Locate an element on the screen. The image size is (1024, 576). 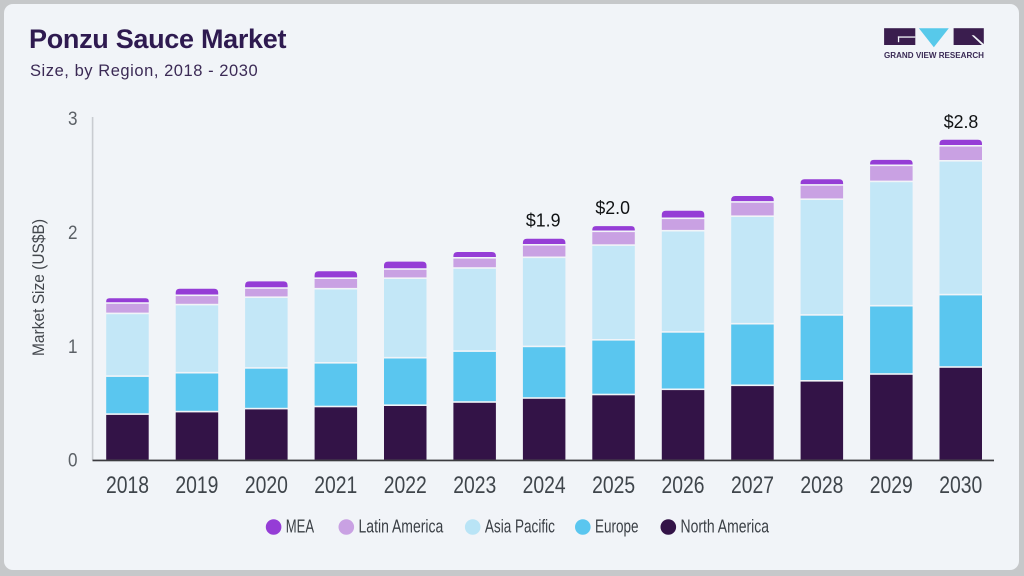
svg-text: 1 is located at coordinates (73, 347).